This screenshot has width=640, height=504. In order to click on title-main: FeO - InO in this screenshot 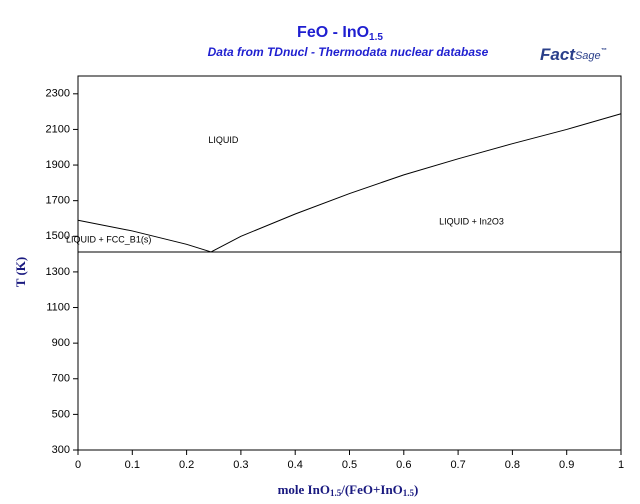, I will do `click(333, 32)`.